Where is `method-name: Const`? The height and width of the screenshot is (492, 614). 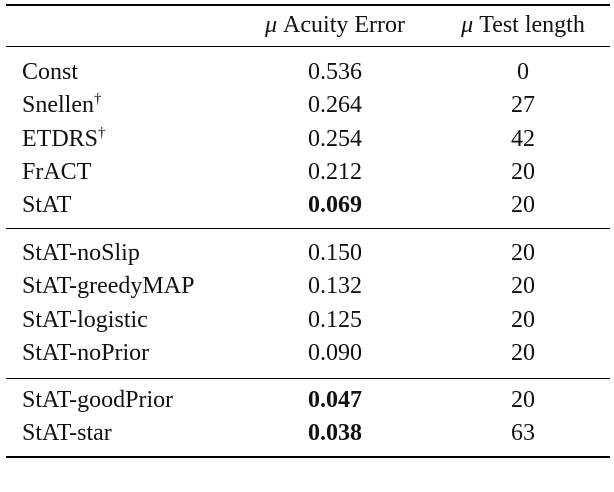 method-name: Const is located at coordinates (50, 72).